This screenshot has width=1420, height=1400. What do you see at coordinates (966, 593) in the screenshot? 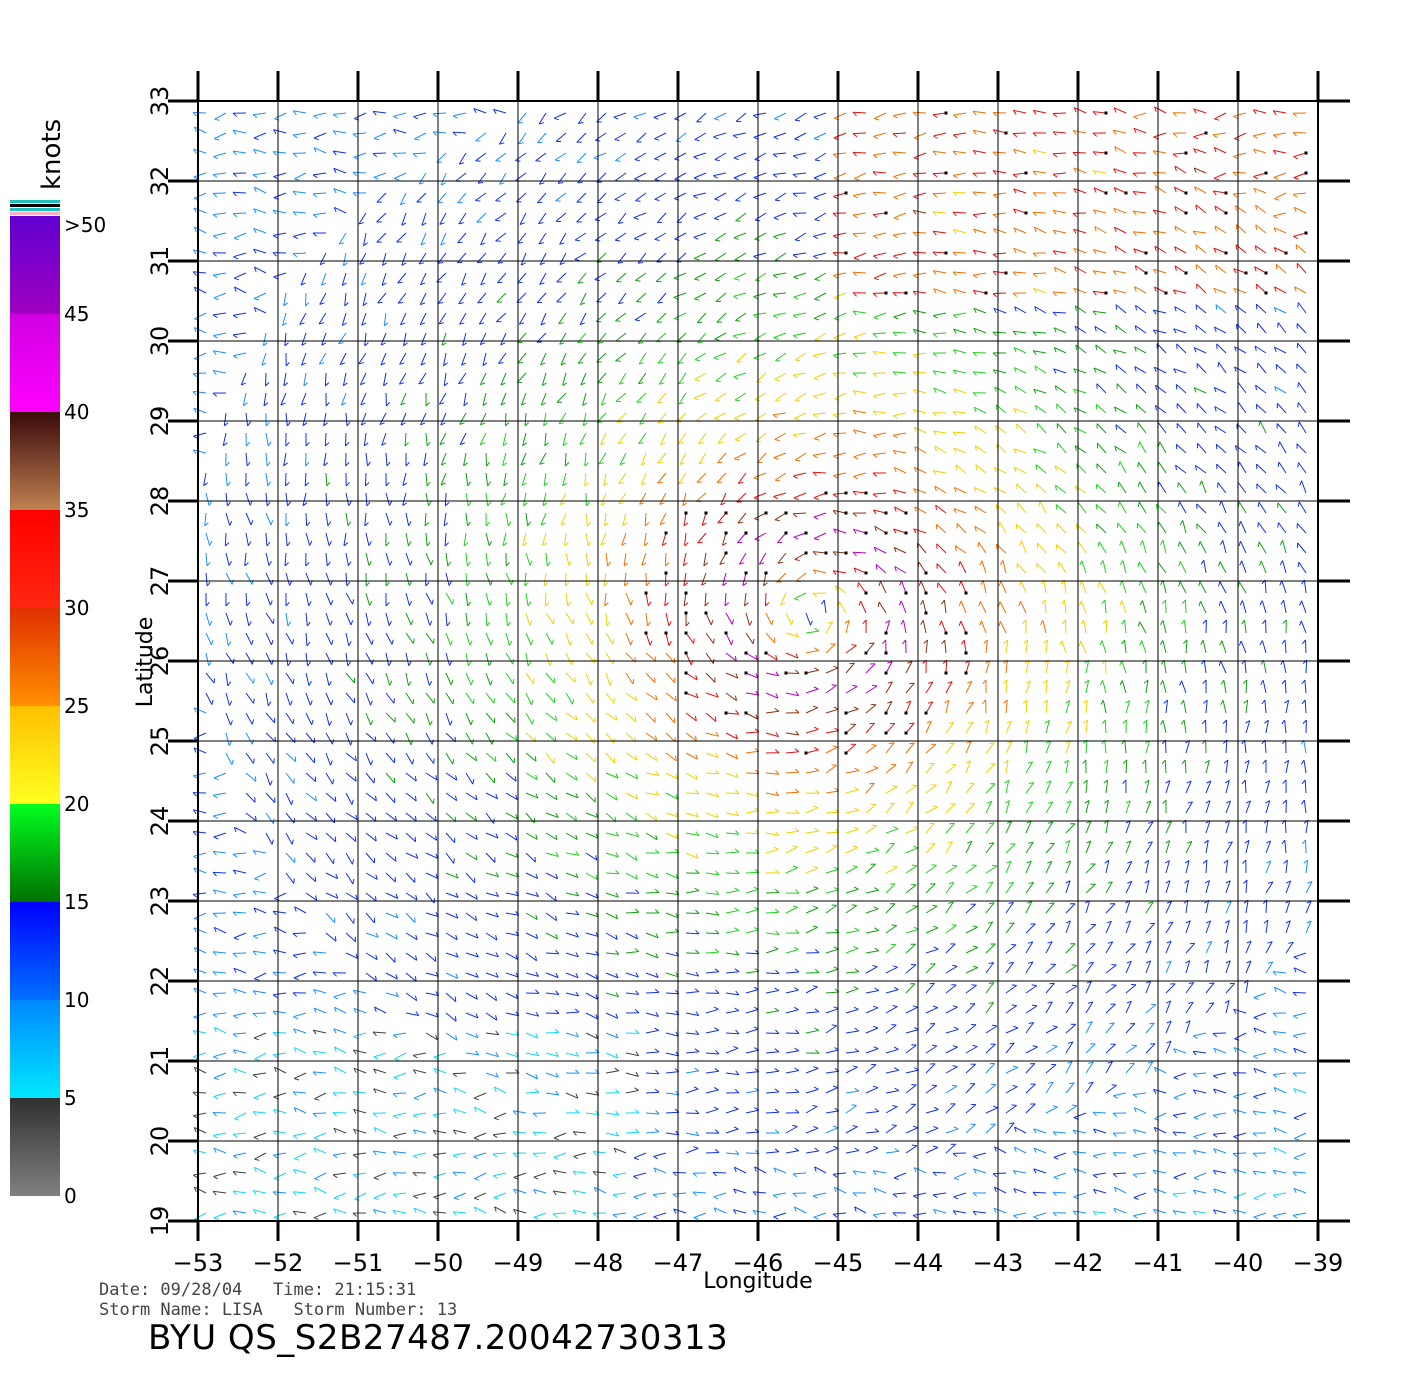
I see `rain-flag-dot` at bounding box center [966, 593].